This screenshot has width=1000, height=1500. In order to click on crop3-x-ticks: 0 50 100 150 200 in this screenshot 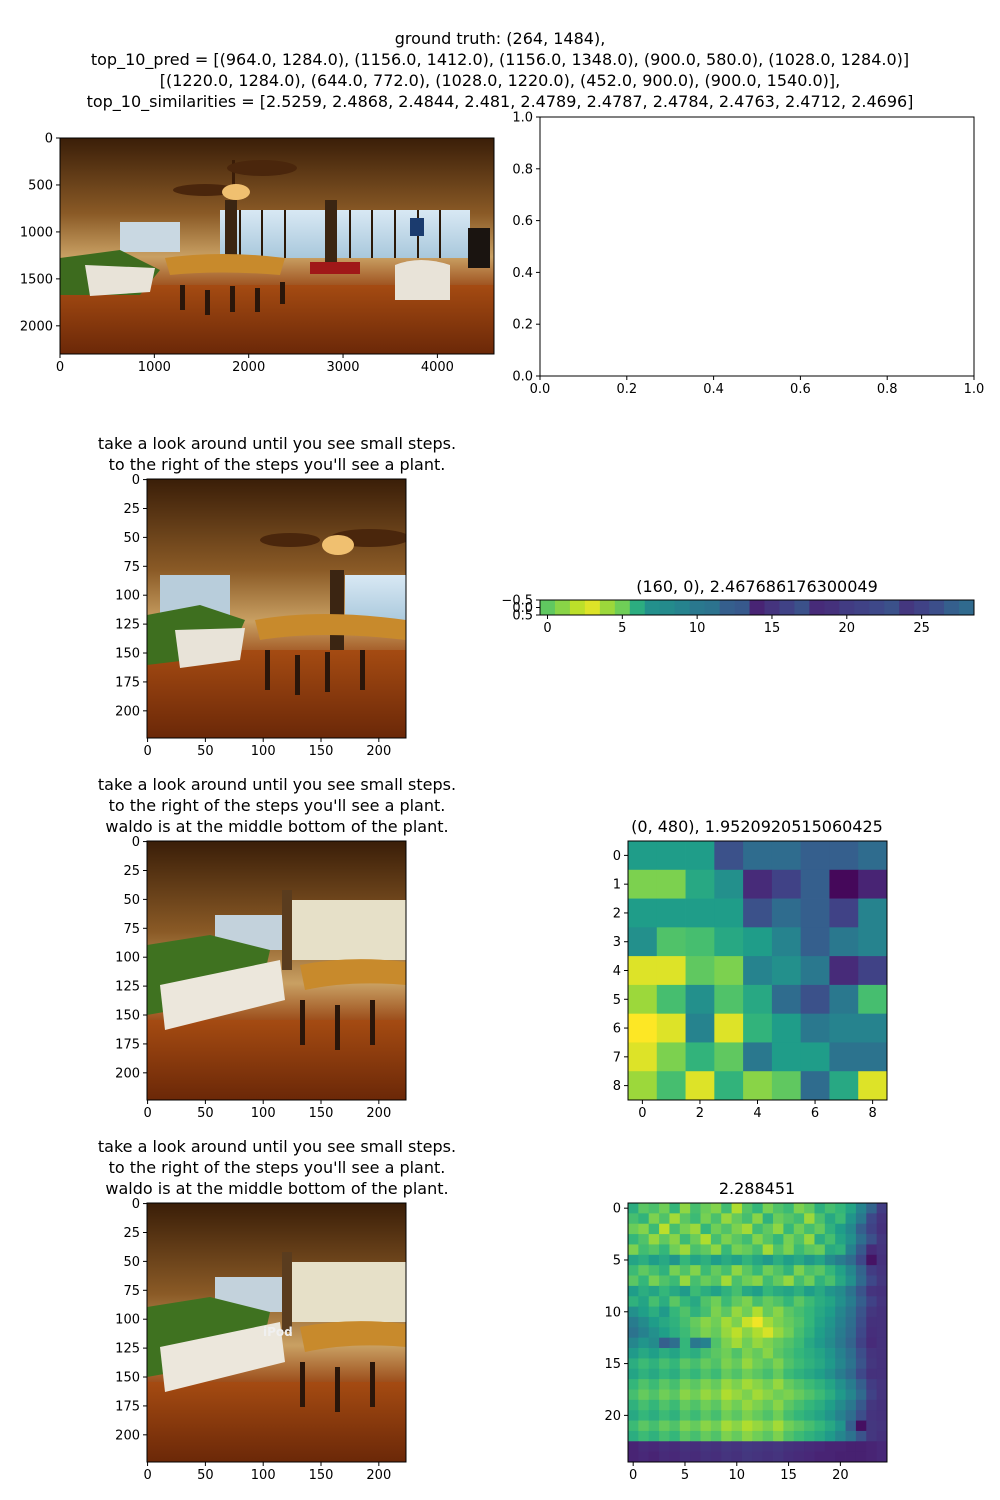, I will do `click(267, 1472)`.